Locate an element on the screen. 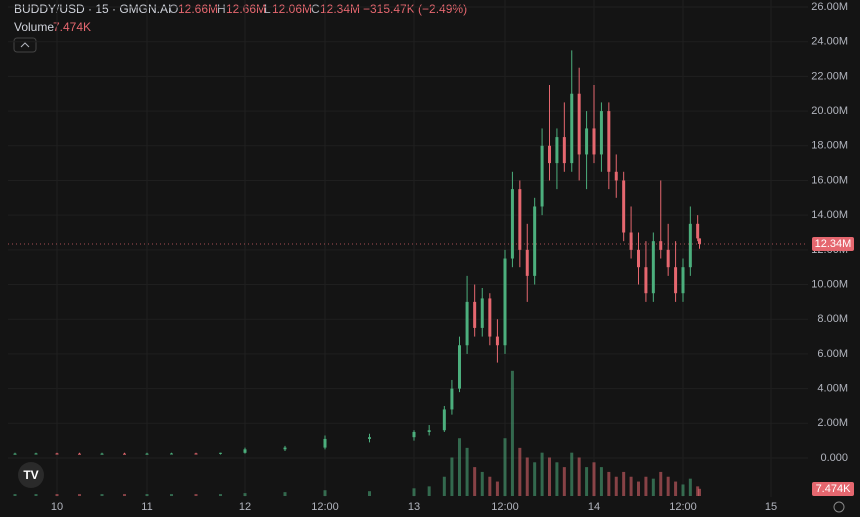  last-volume-label: 7.474K is located at coordinates (834, 489).